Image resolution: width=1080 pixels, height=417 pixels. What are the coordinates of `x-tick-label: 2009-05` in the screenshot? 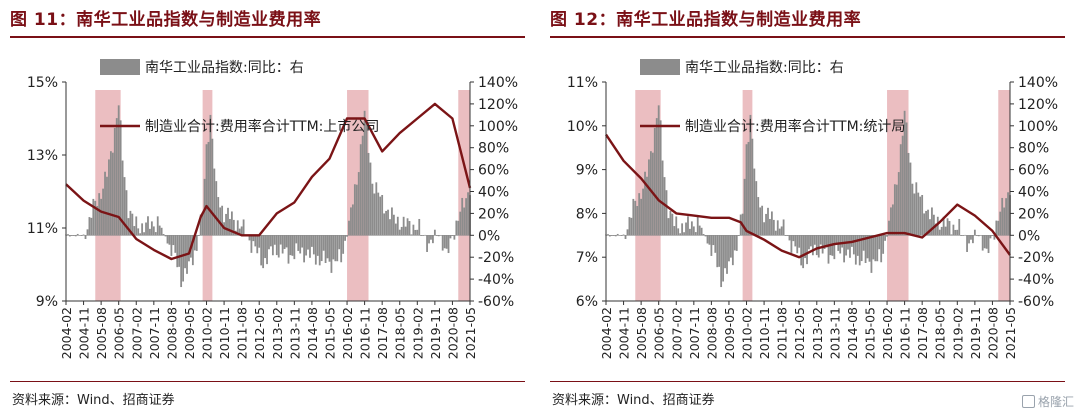 It's located at (189, 333).